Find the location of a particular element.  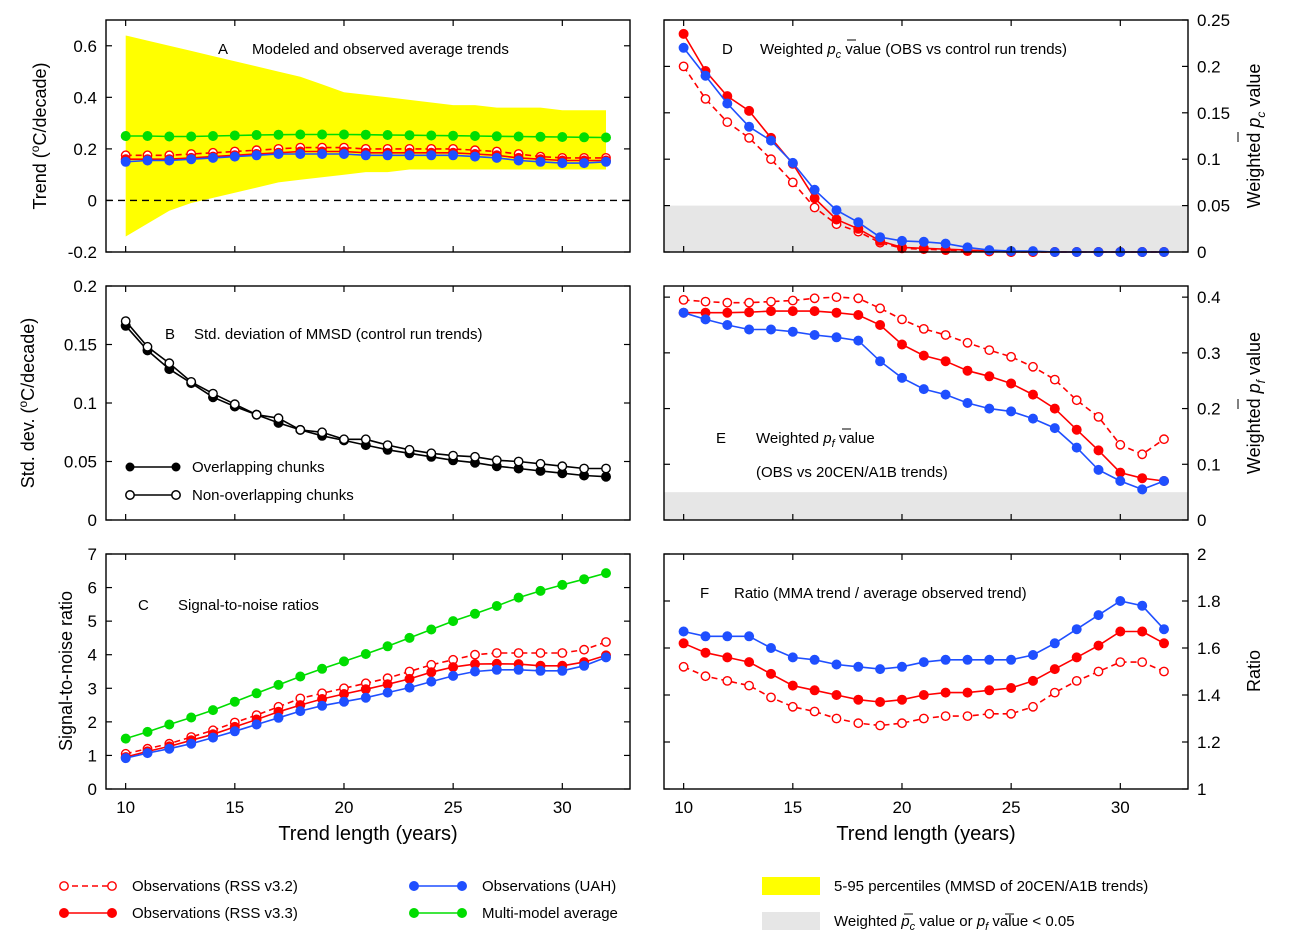

panel-b-ytick-label: 0.05 is located at coordinates (80, 462).